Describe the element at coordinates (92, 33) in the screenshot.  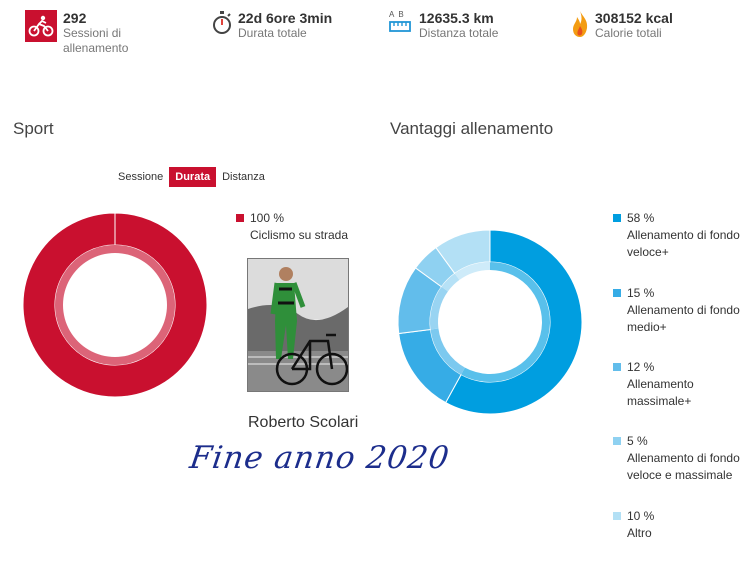
I see `sessions-label-1: Sessioni di` at that location.